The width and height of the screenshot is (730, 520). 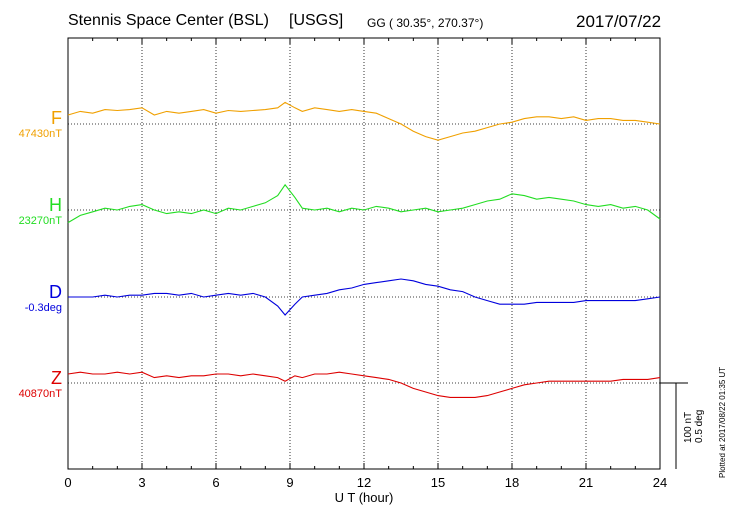 What do you see at coordinates (55, 205) in the screenshot?
I see `channel-h-letter: H` at bounding box center [55, 205].